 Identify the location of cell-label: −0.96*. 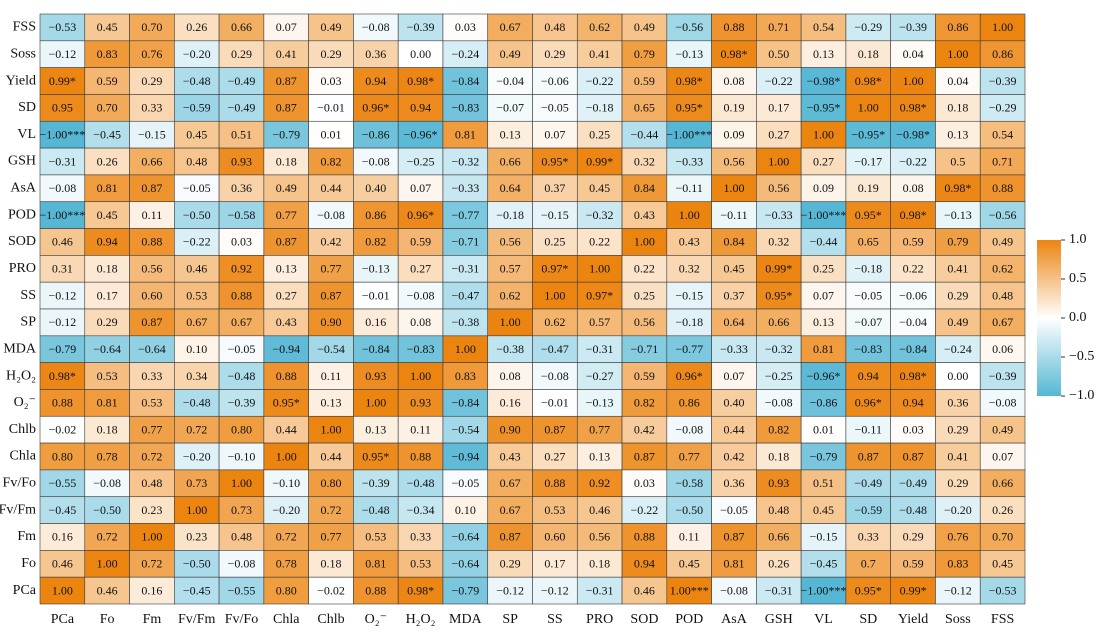
(824, 376).